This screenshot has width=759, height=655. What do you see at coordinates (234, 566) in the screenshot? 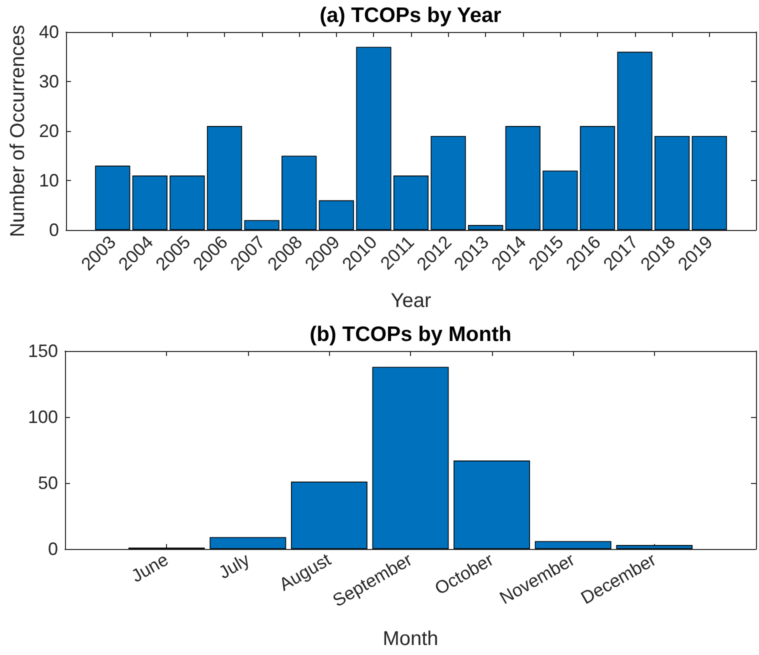
I see `x-tick-label: July` at bounding box center [234, 566].